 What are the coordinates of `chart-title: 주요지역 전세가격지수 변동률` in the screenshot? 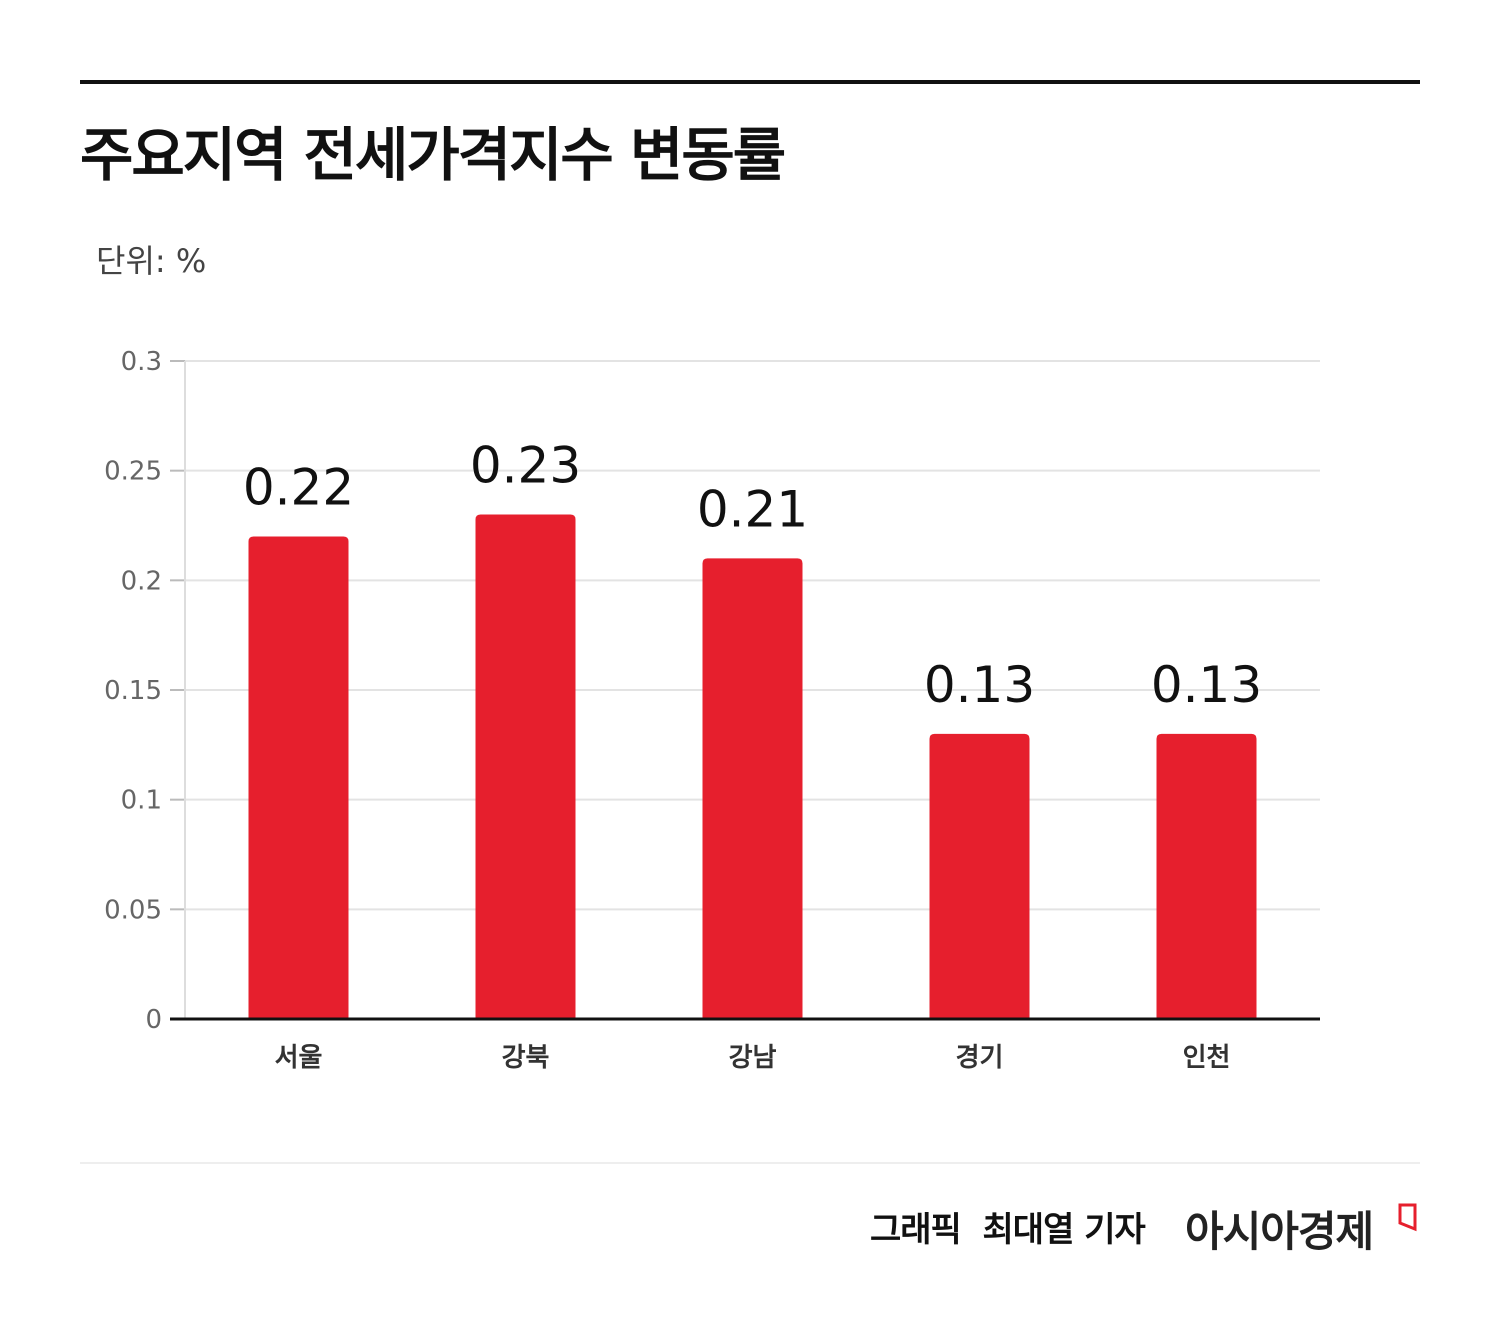 It's located at (433, 155).